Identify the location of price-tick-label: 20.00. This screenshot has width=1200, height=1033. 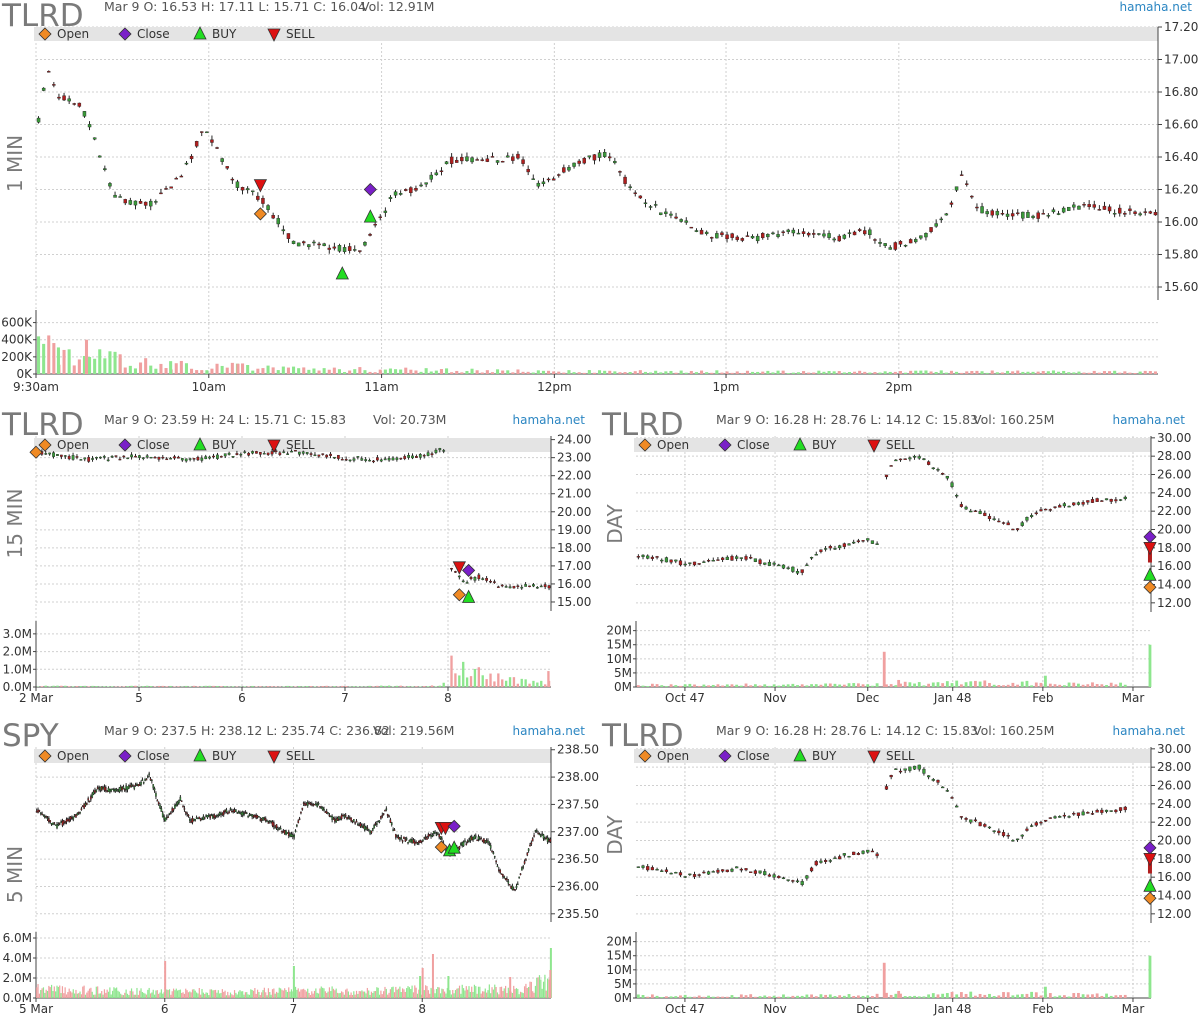
(1174, 841).